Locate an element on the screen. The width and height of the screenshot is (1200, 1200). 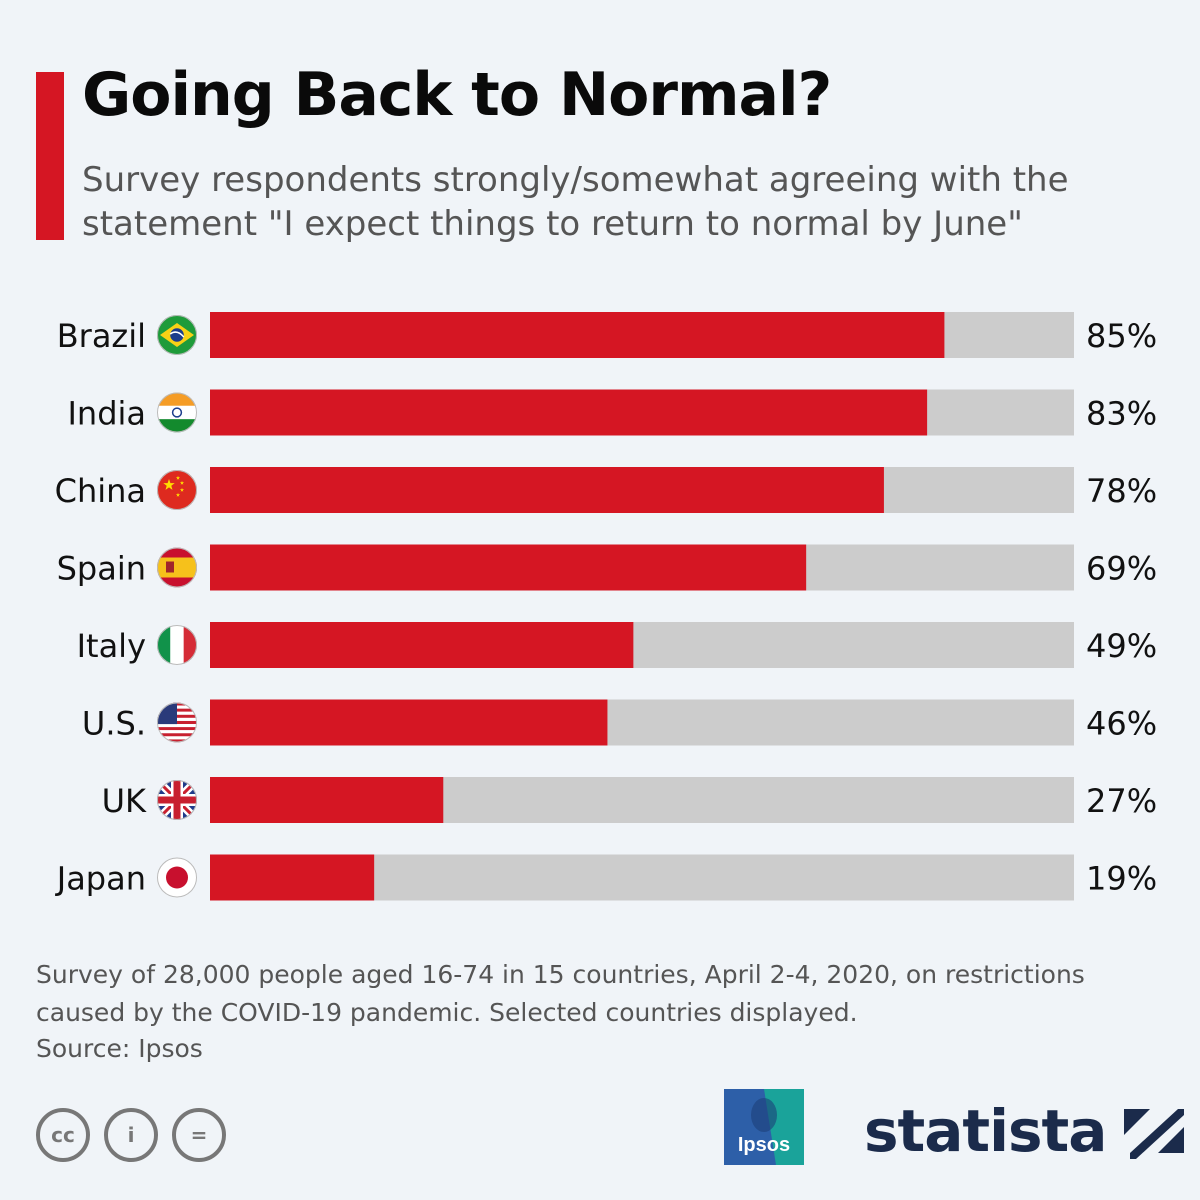
category-label: UK is located at coordinates (124, 801).